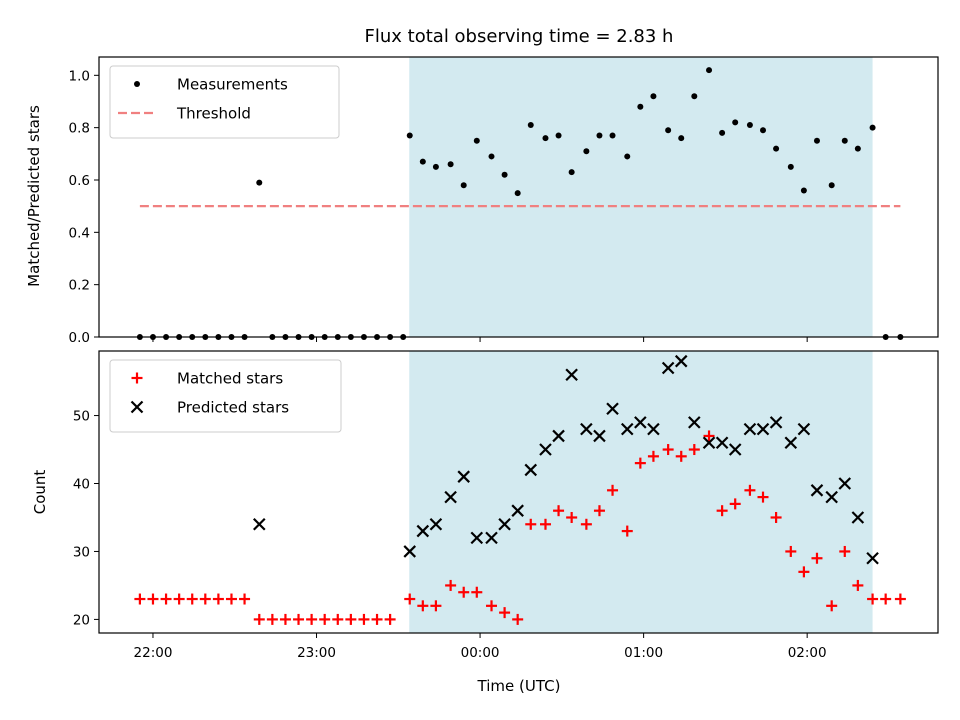 Image resolution: width=960 pixels, height=720 pixels. What do you see at coordinates (79, 181) in the screenshot?
I see `top-y-tick-label: 0.6` at bounding box center [79, 181].